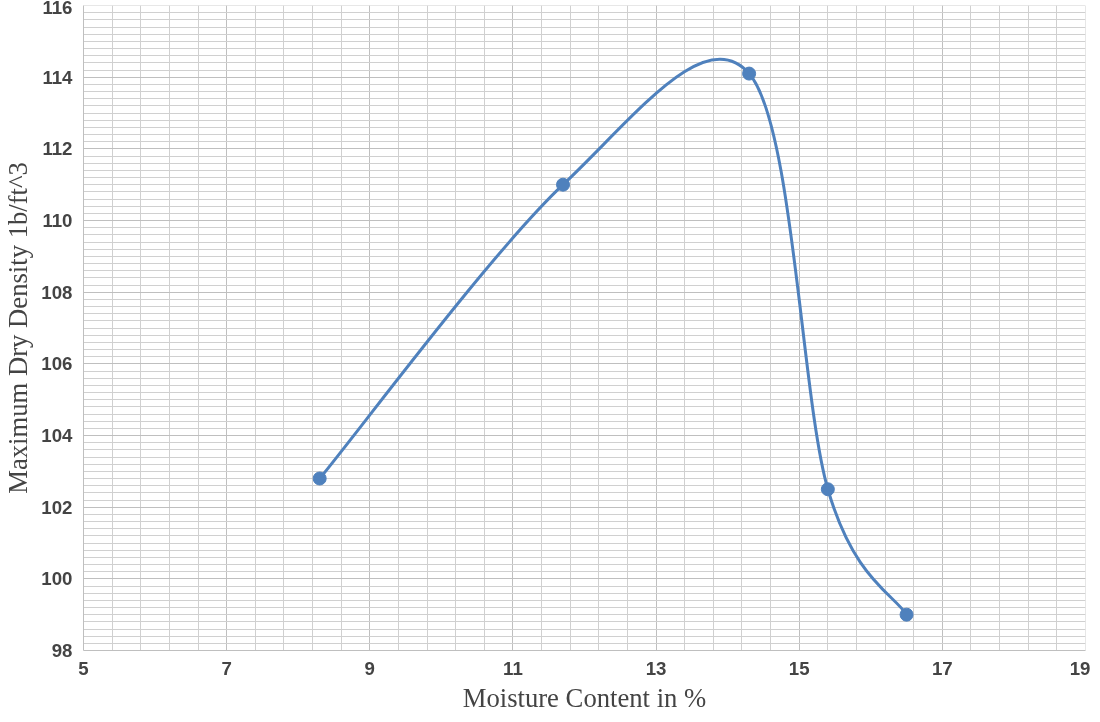 The height and width of the screenshot is (722, 1100). I want to click on y-tick-label: 116, so click(57, 9).